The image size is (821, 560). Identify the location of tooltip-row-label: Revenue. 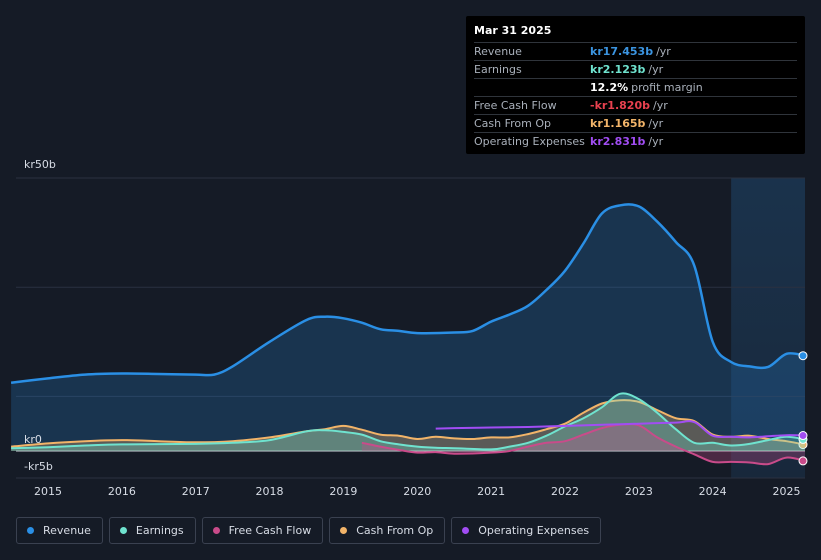
(498, 51).